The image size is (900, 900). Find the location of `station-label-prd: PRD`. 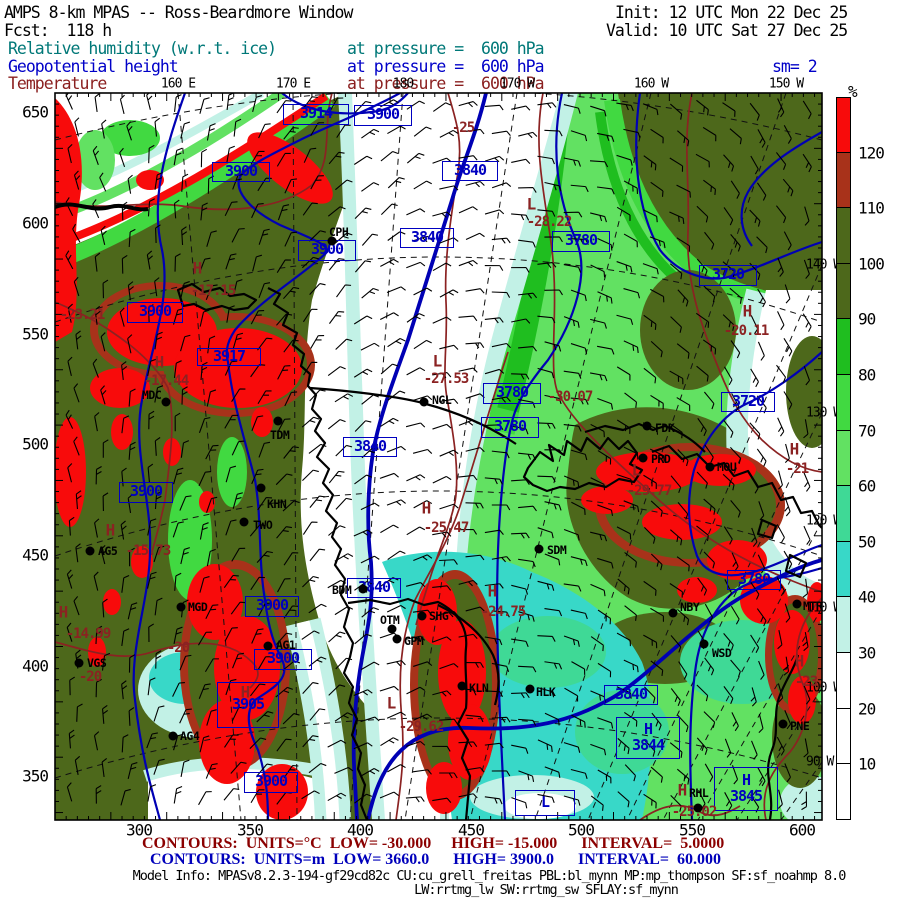

station-label-prd: PRD is located at coordinates (661, 459).